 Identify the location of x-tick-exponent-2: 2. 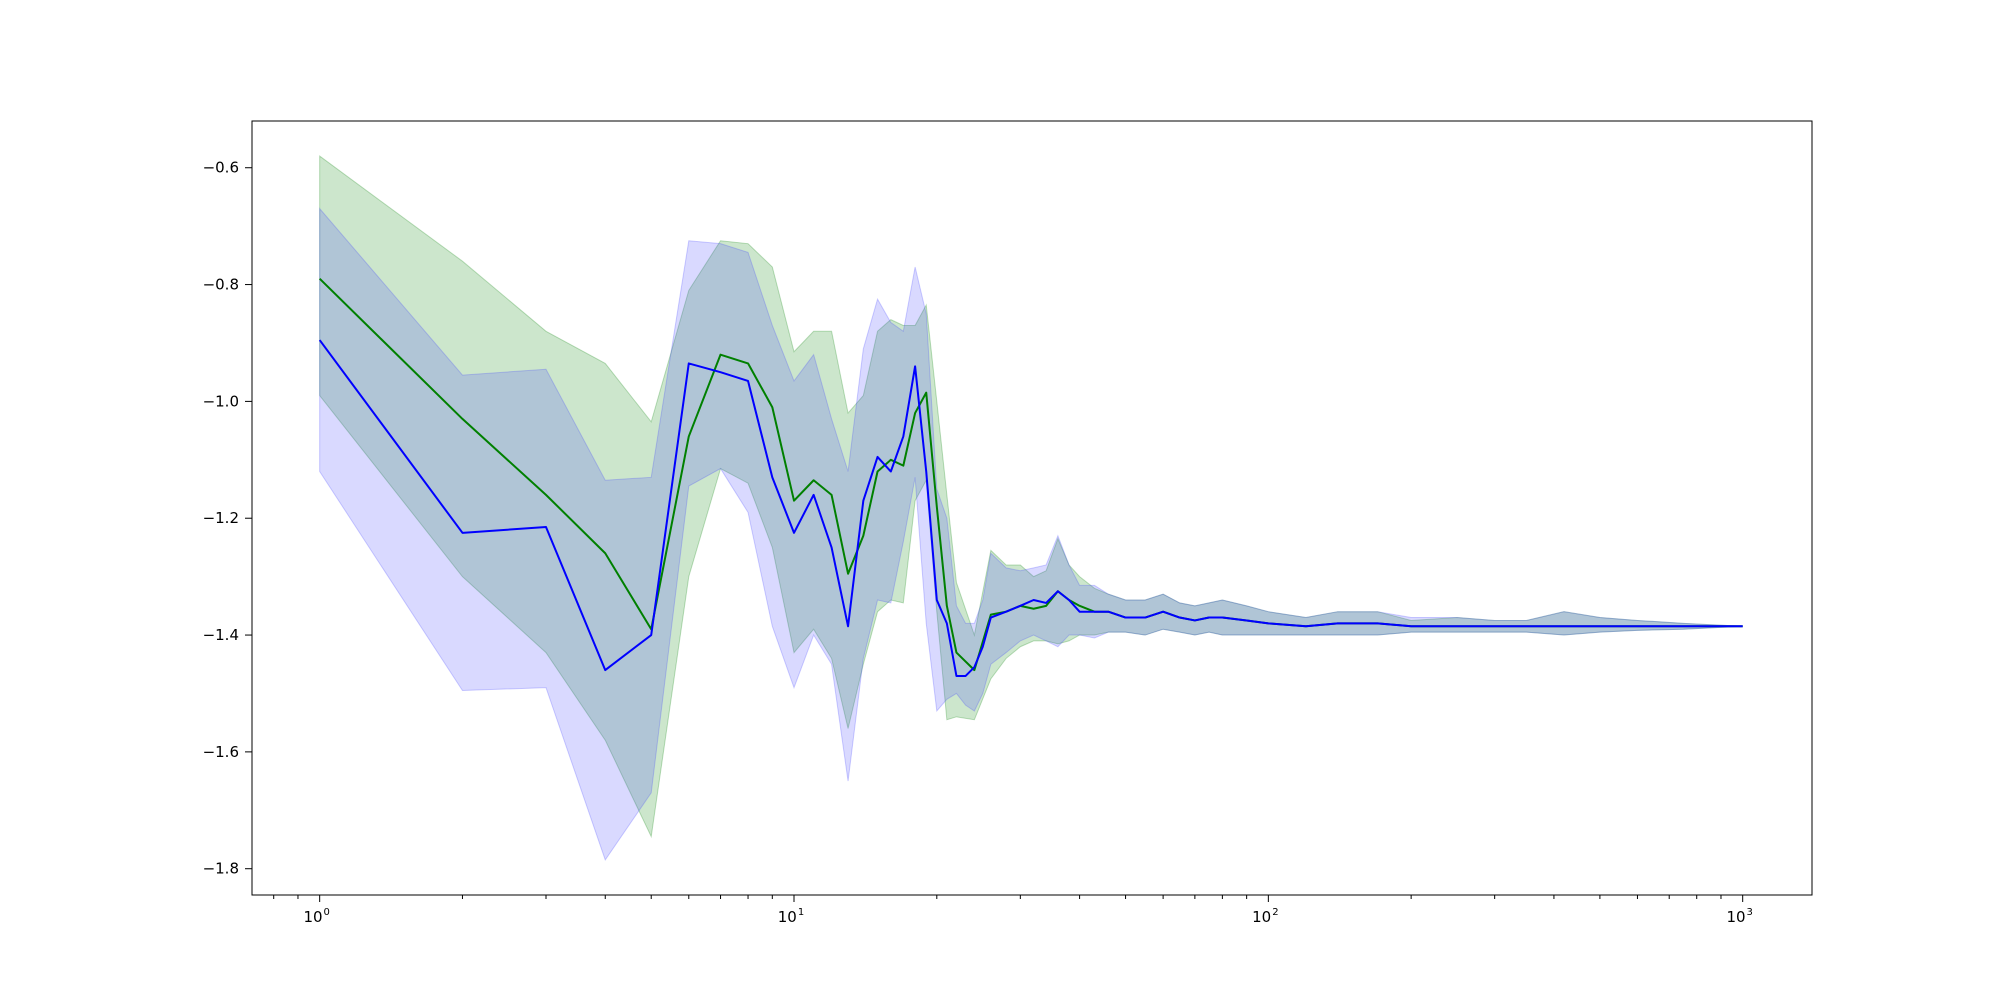
(1275, 912).